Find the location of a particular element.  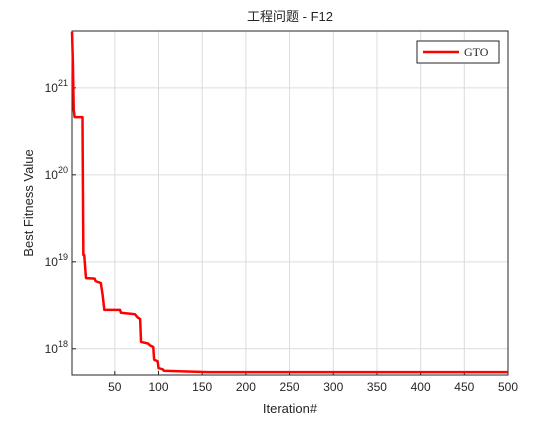

x-tick-label: 500 is located at coordinates (508, 387).